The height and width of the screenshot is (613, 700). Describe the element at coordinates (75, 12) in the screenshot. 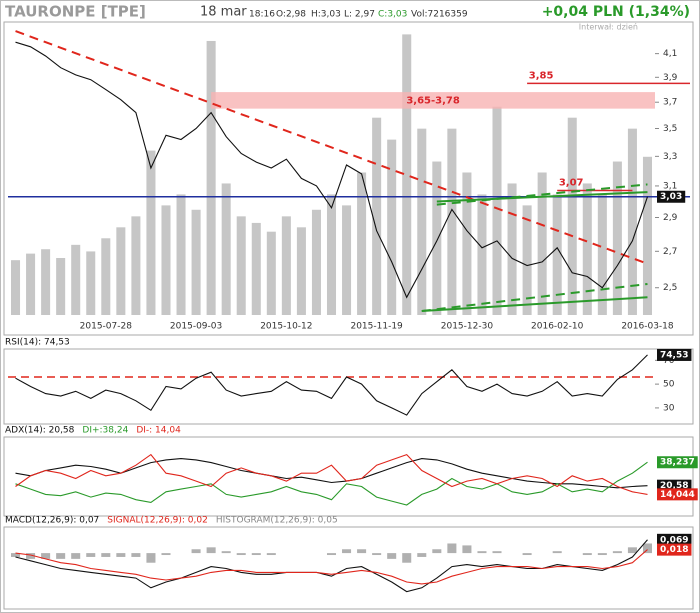

I see `ticker: TAURONPE [TPE]` at that location.